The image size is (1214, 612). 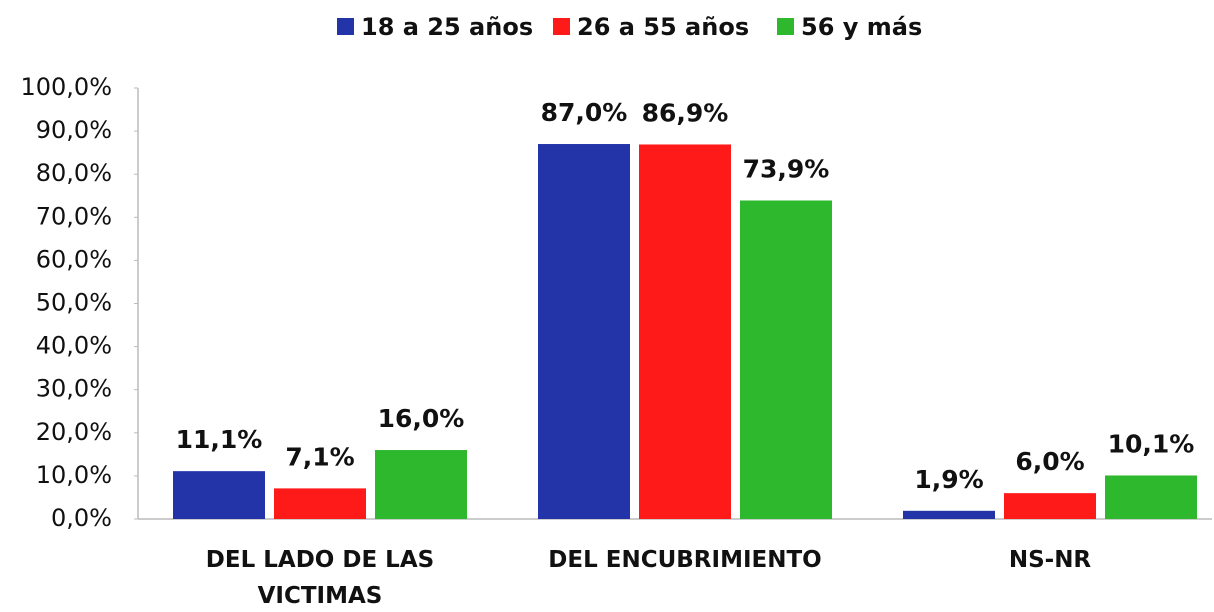 I want to click on data-label: 1,9%, so click(x=948, y=479).